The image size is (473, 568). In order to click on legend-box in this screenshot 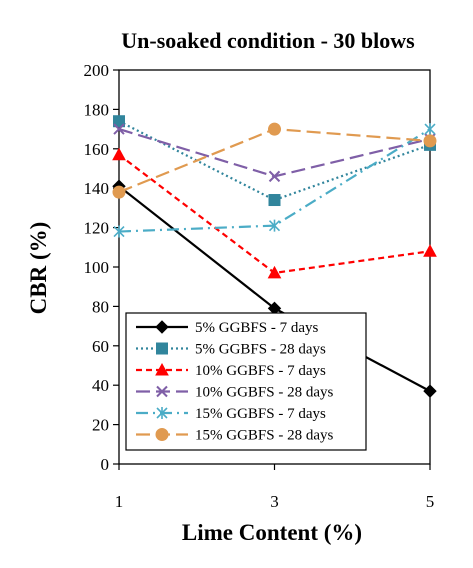, I will do `click(246, 381)`.